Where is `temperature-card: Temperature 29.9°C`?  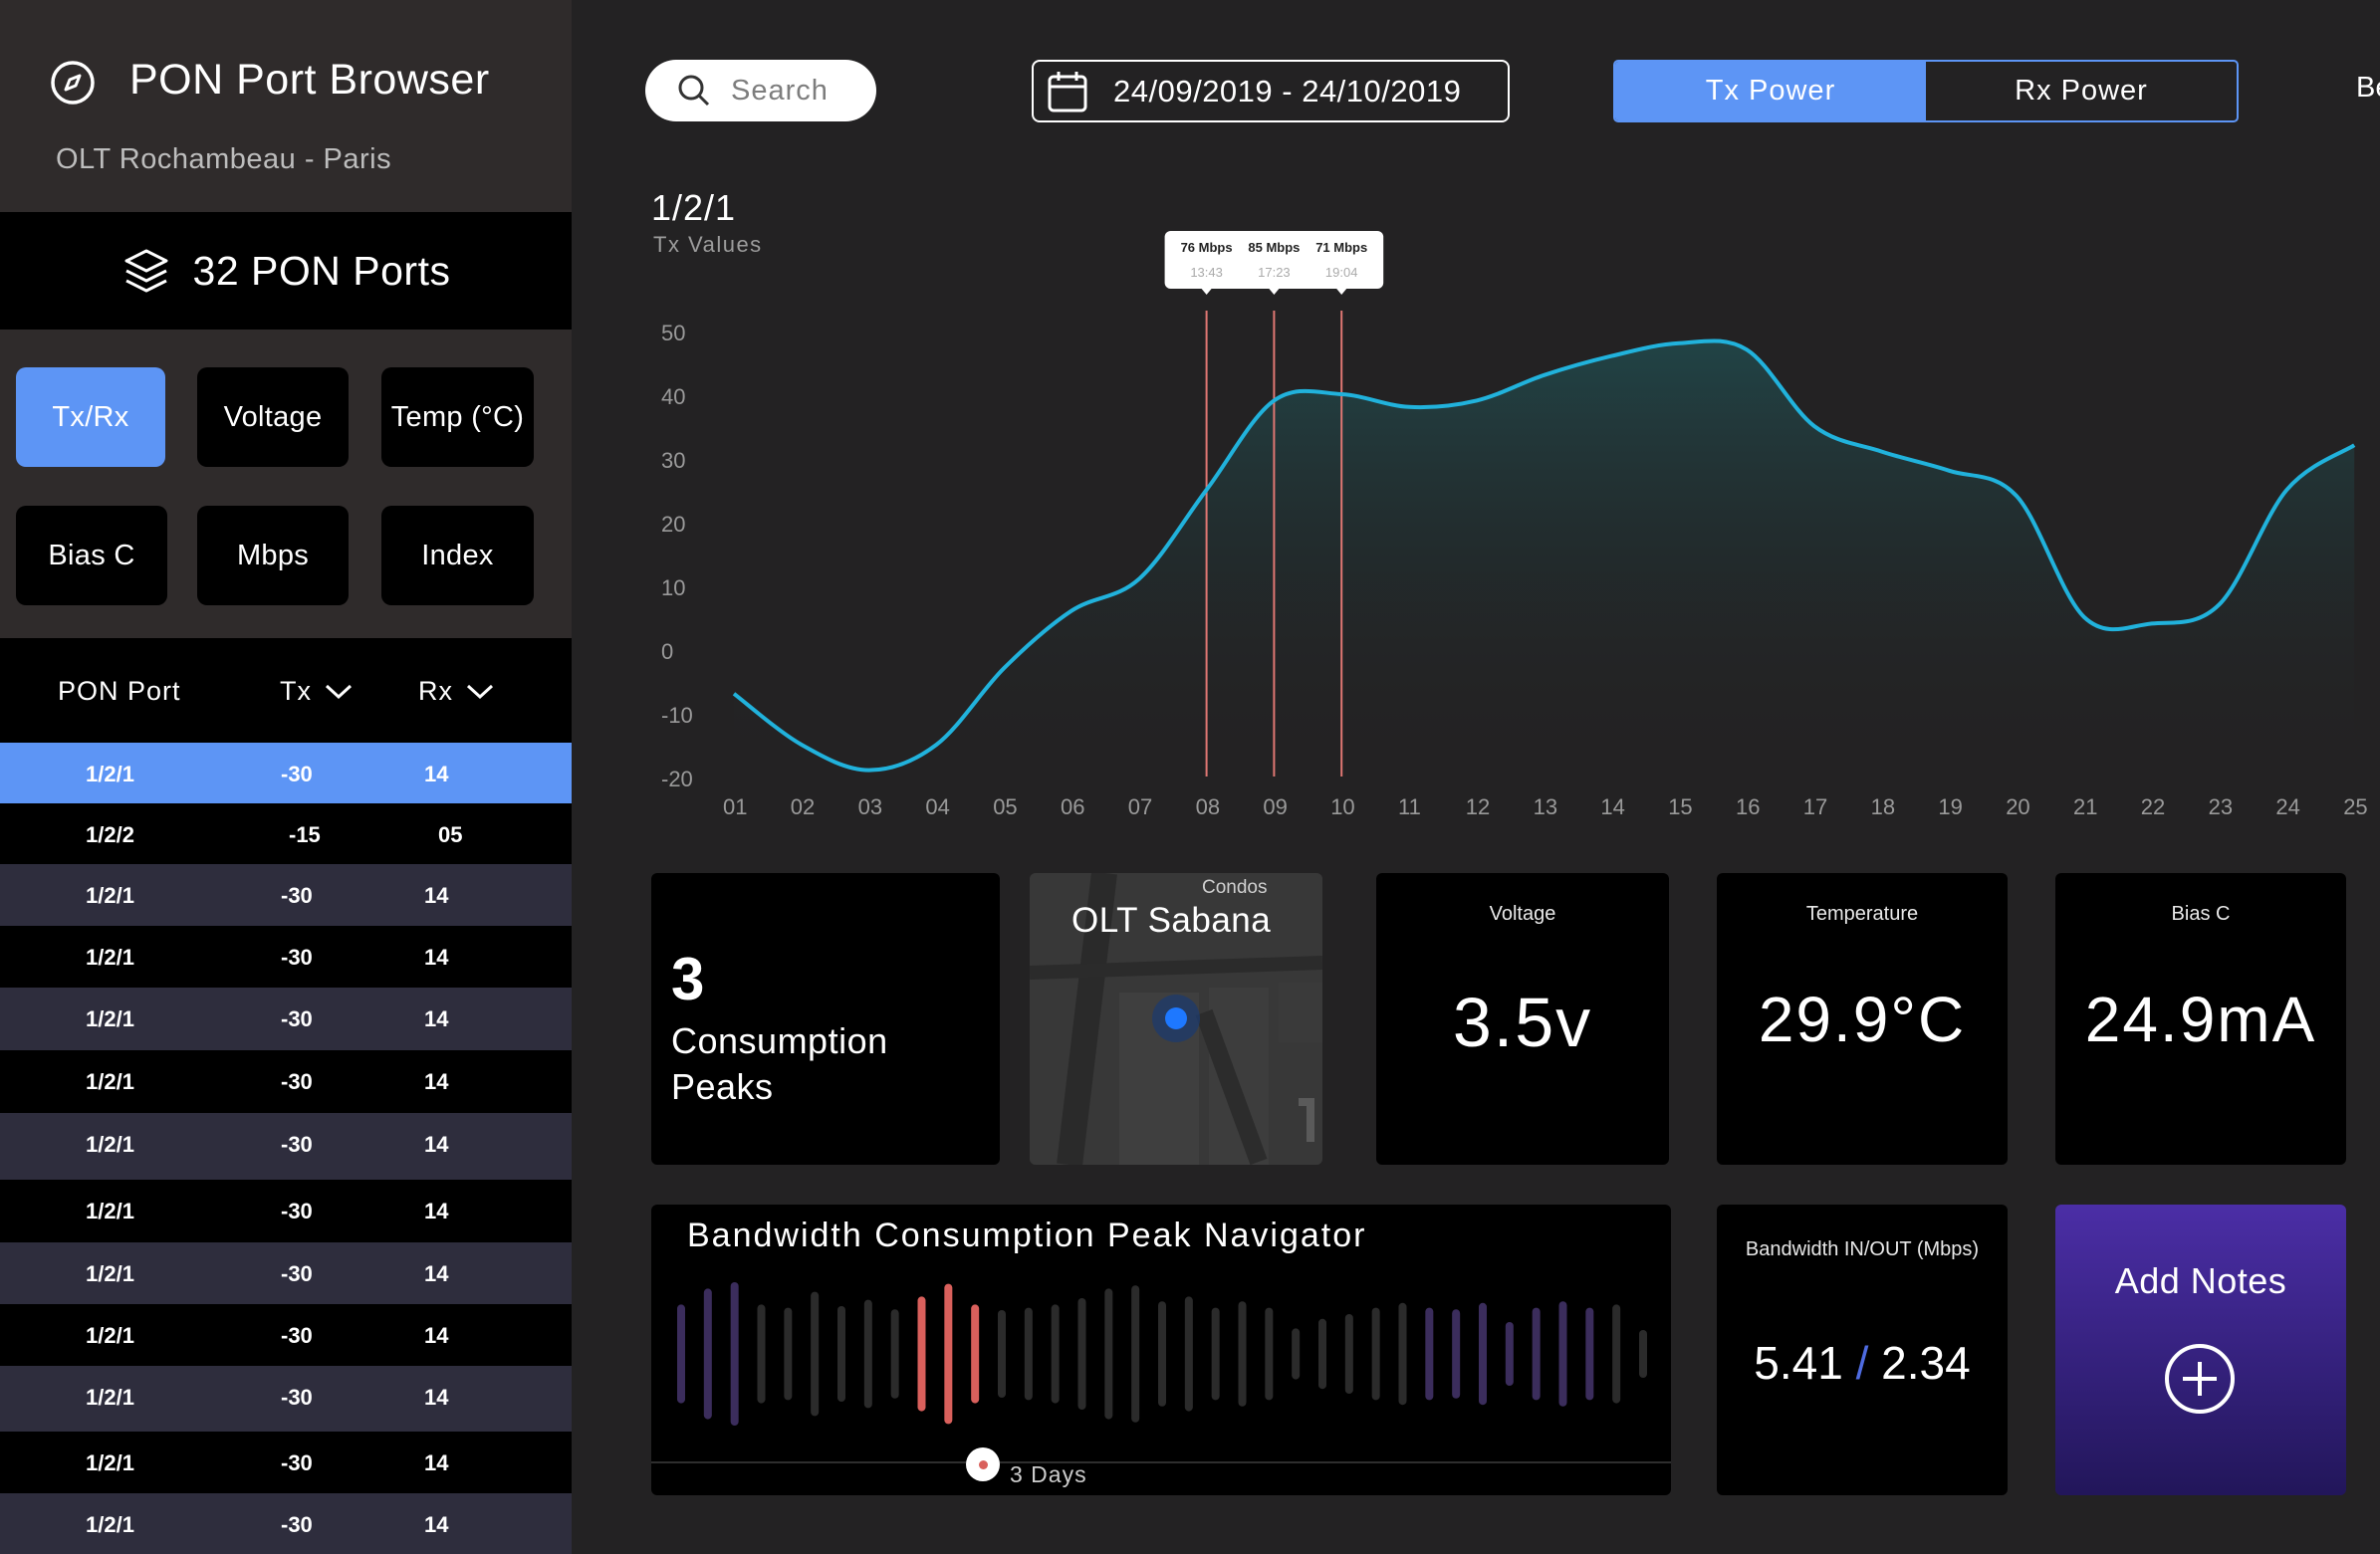 temperature-card: Temperature 29.9°C is located at coordinates (1862, 1019).